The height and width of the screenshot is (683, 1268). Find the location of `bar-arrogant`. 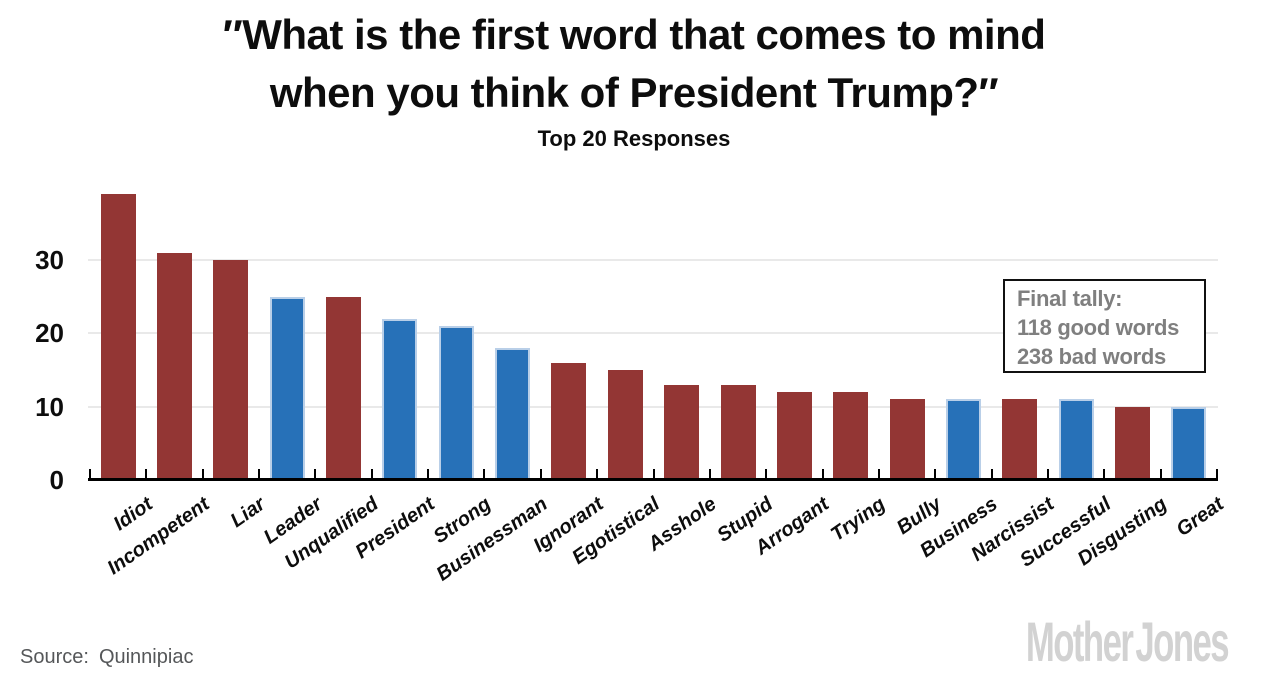

bar-arrogant is located at coordinates (794, 436).